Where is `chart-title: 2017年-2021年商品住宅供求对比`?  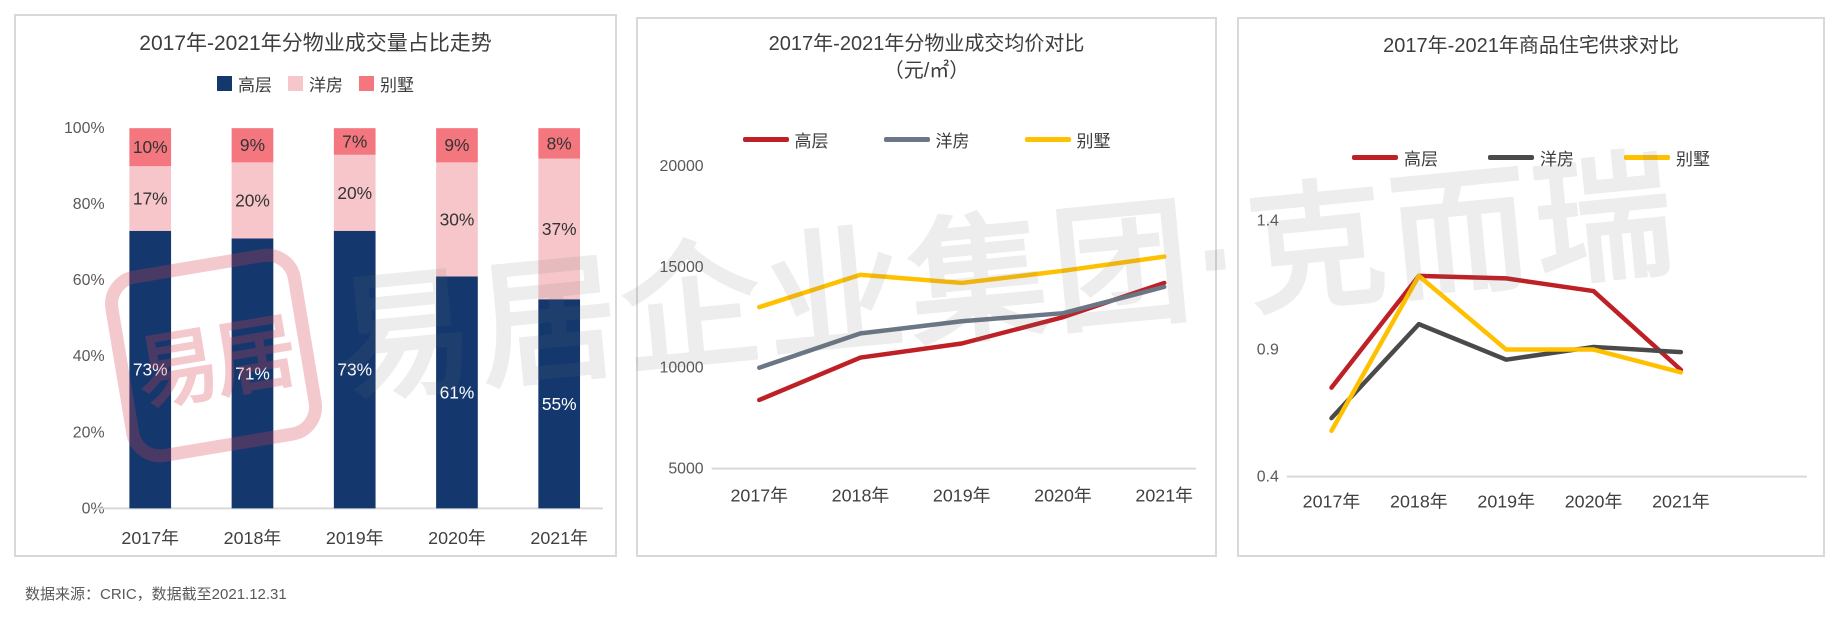 chart-title: 2017年-2021年商品住宅供求对比 is located at coordinates (1531, 46).